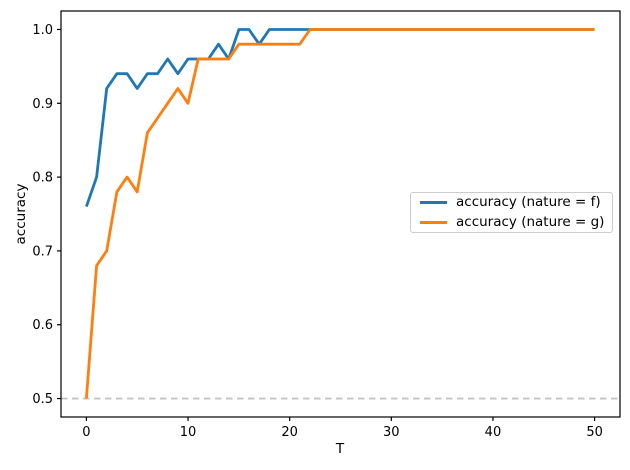 The height and width of the screenshot is (470, 630). What do you see at coordinates (493, 432) in the screenshot?
I see `x-tick-label: 40` at bounding box center [493, 432].